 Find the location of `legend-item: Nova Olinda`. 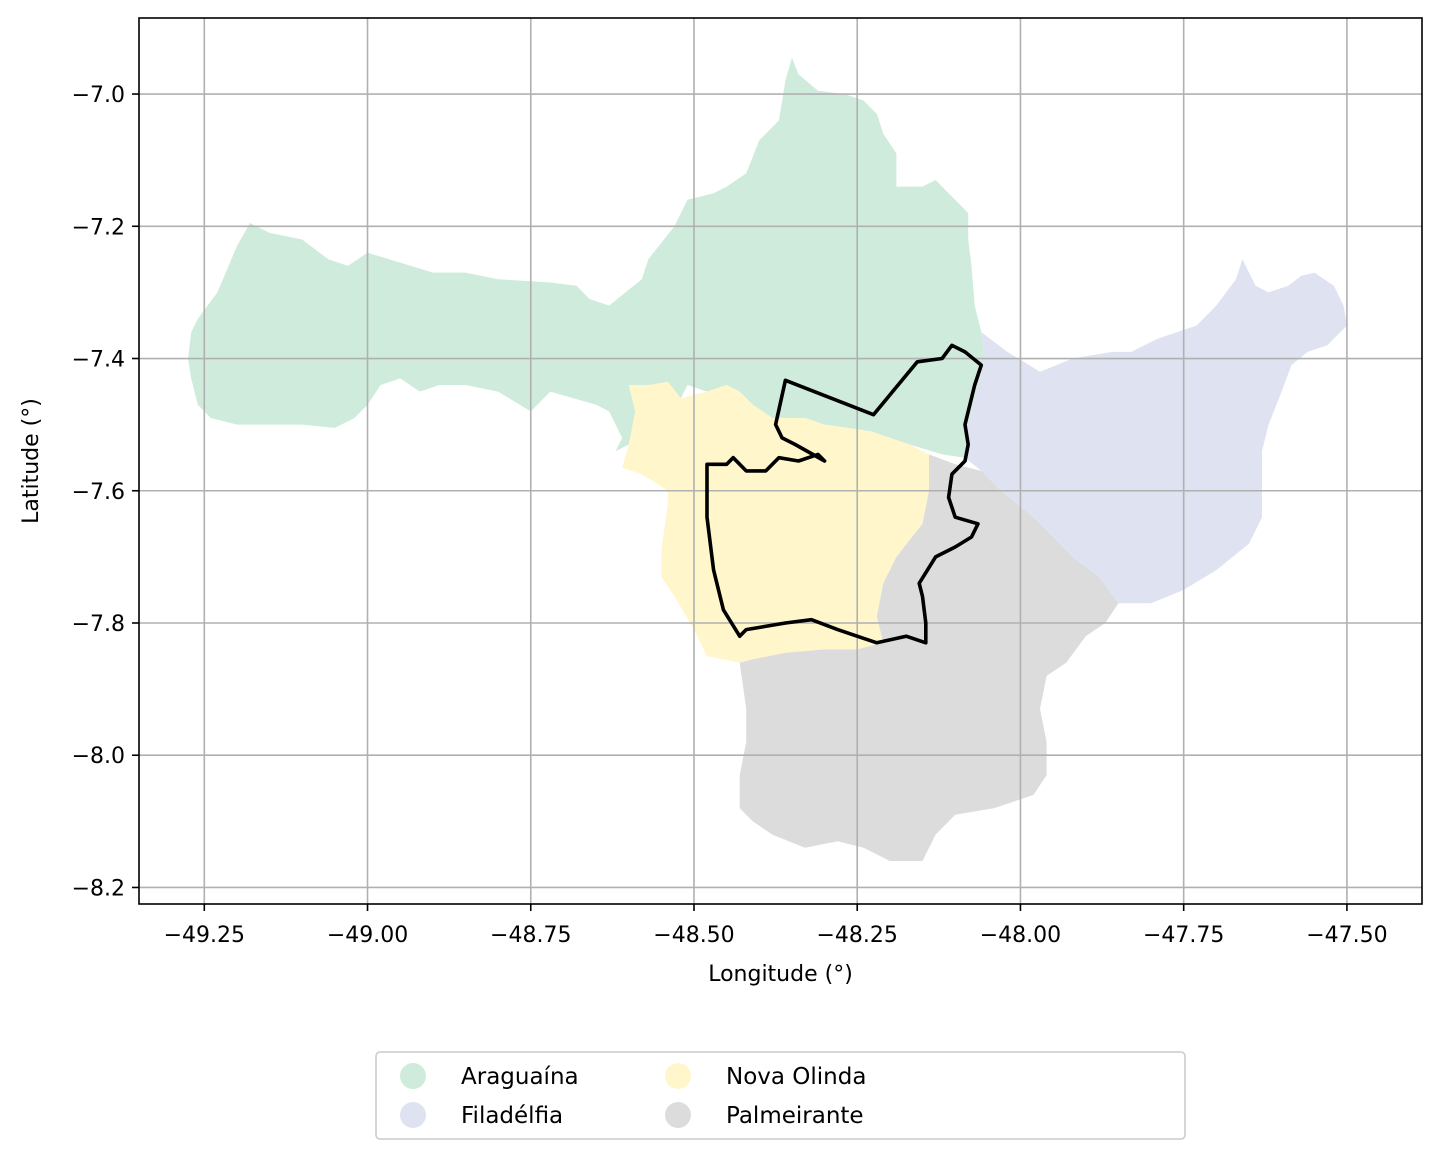

legend-item: Nova Olinda is located at coordinates (765, 1076).